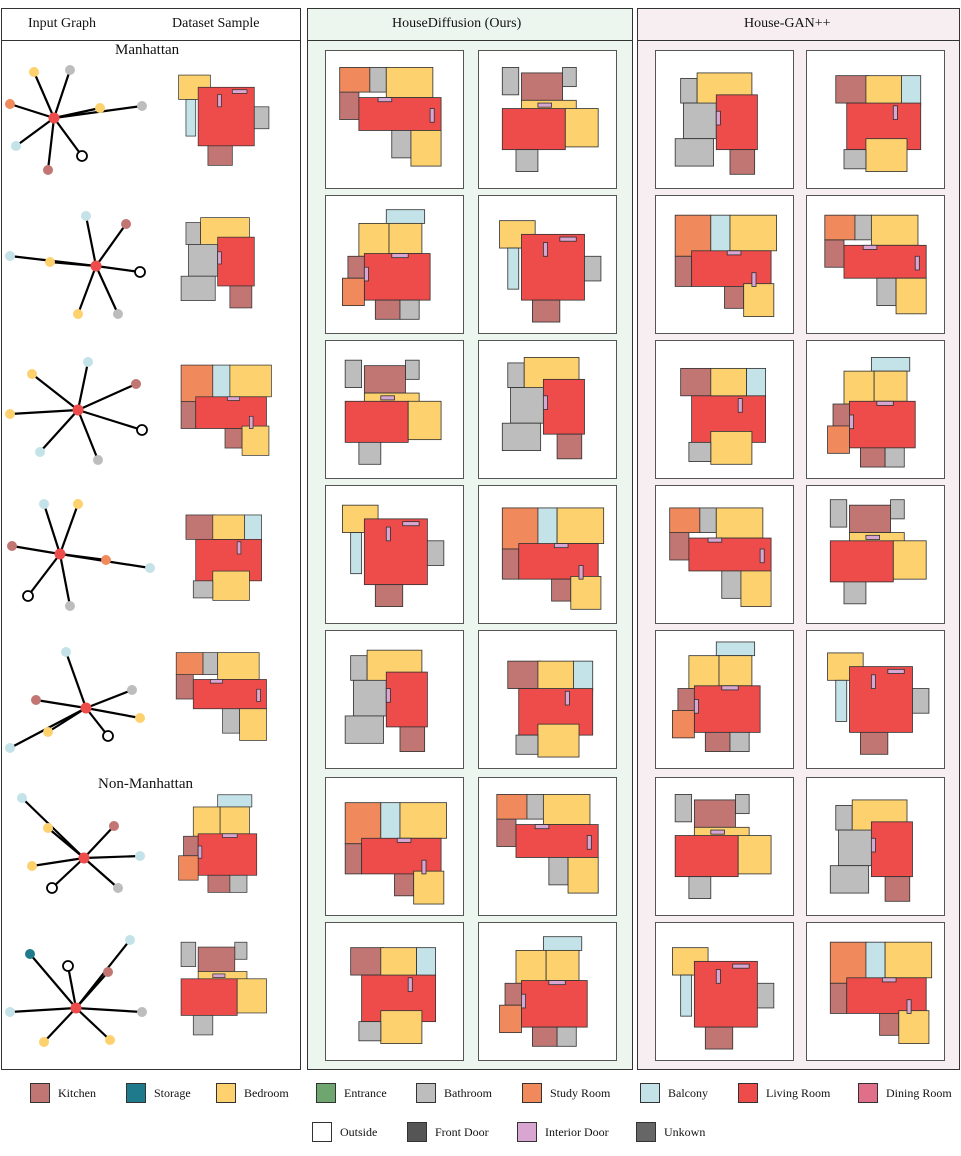  I want to click on result-plan-r2-c4-svg, so click(875, 264).